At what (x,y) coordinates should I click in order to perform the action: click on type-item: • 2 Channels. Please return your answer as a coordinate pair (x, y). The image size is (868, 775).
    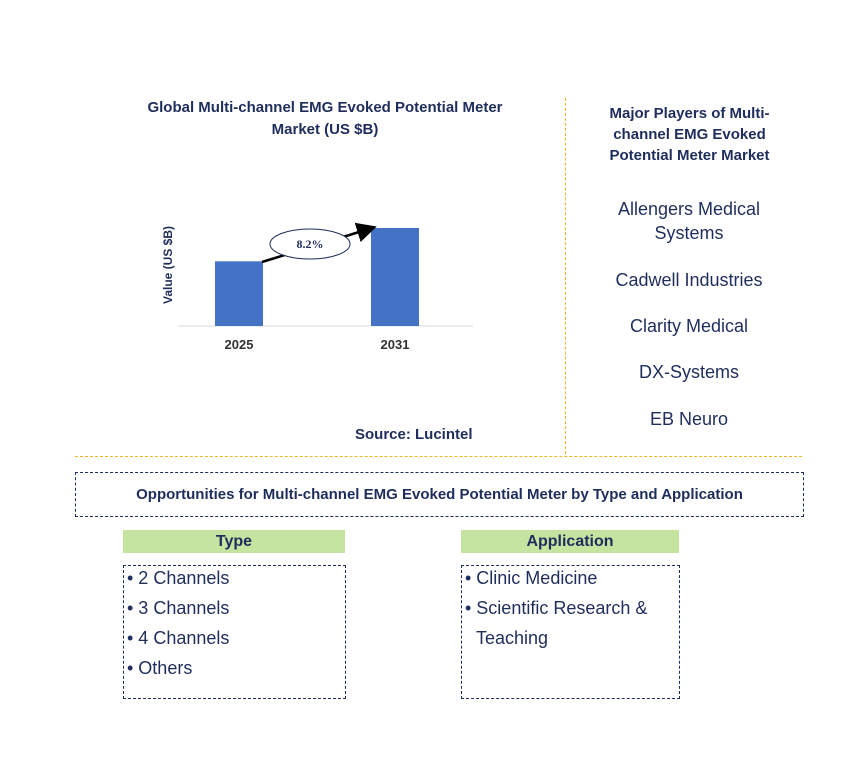
    Looking at the image, I should click on (178, 578).